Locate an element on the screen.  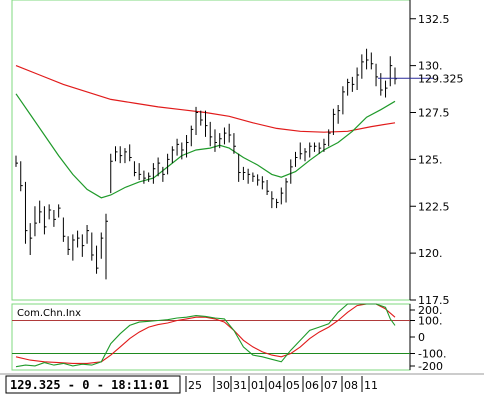
date-axis-label: 07 is located at coordinates (331, 385).